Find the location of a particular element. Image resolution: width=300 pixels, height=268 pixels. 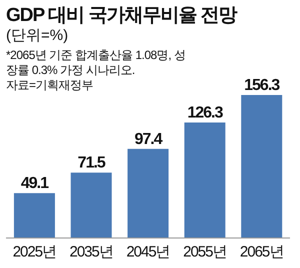

chart-title: GDP 대비 국가채무비율 전망 is located at coordinates (121, 16).